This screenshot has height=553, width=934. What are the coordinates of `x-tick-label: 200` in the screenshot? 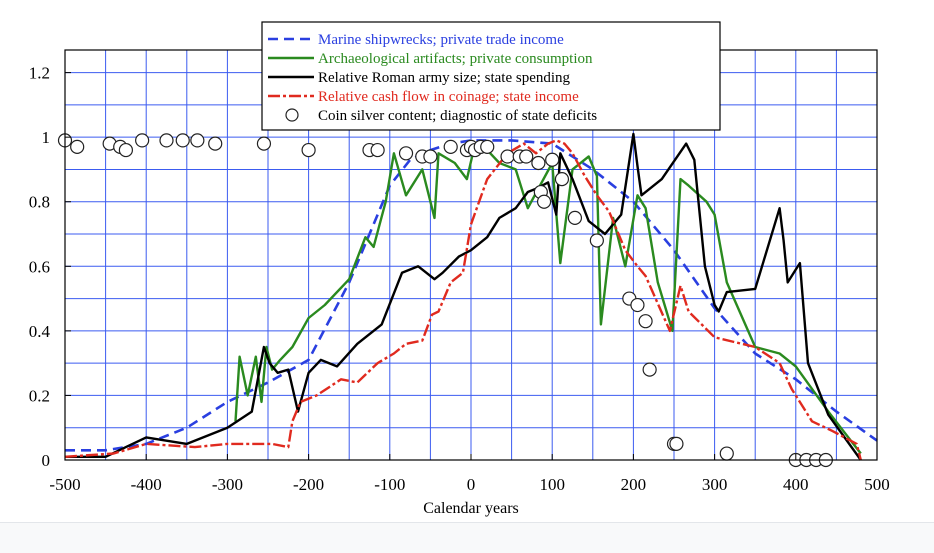 It's located at (634, 484).